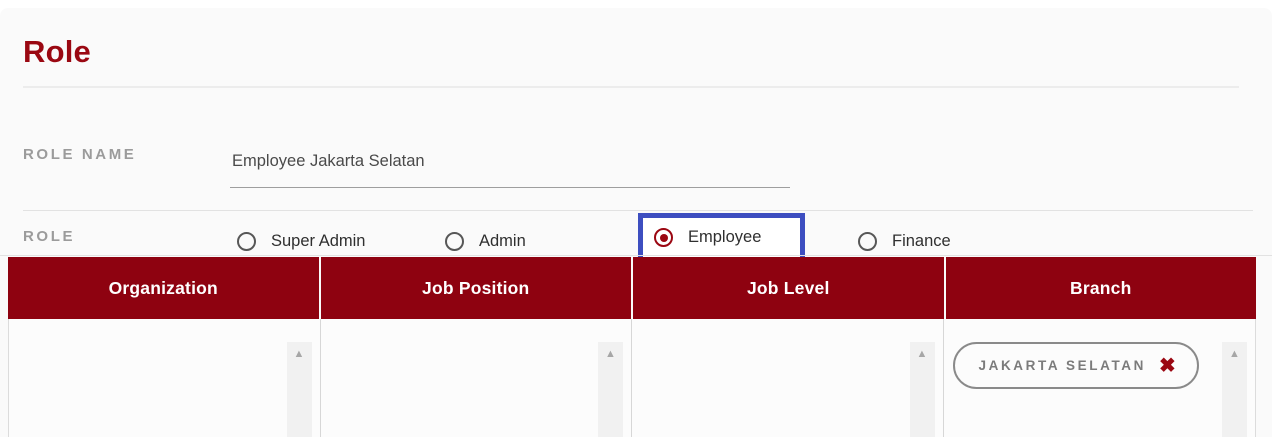 This screenshot has height=437, width=1272. I want to click on column-header-organization: Organization, so click(163, 288).